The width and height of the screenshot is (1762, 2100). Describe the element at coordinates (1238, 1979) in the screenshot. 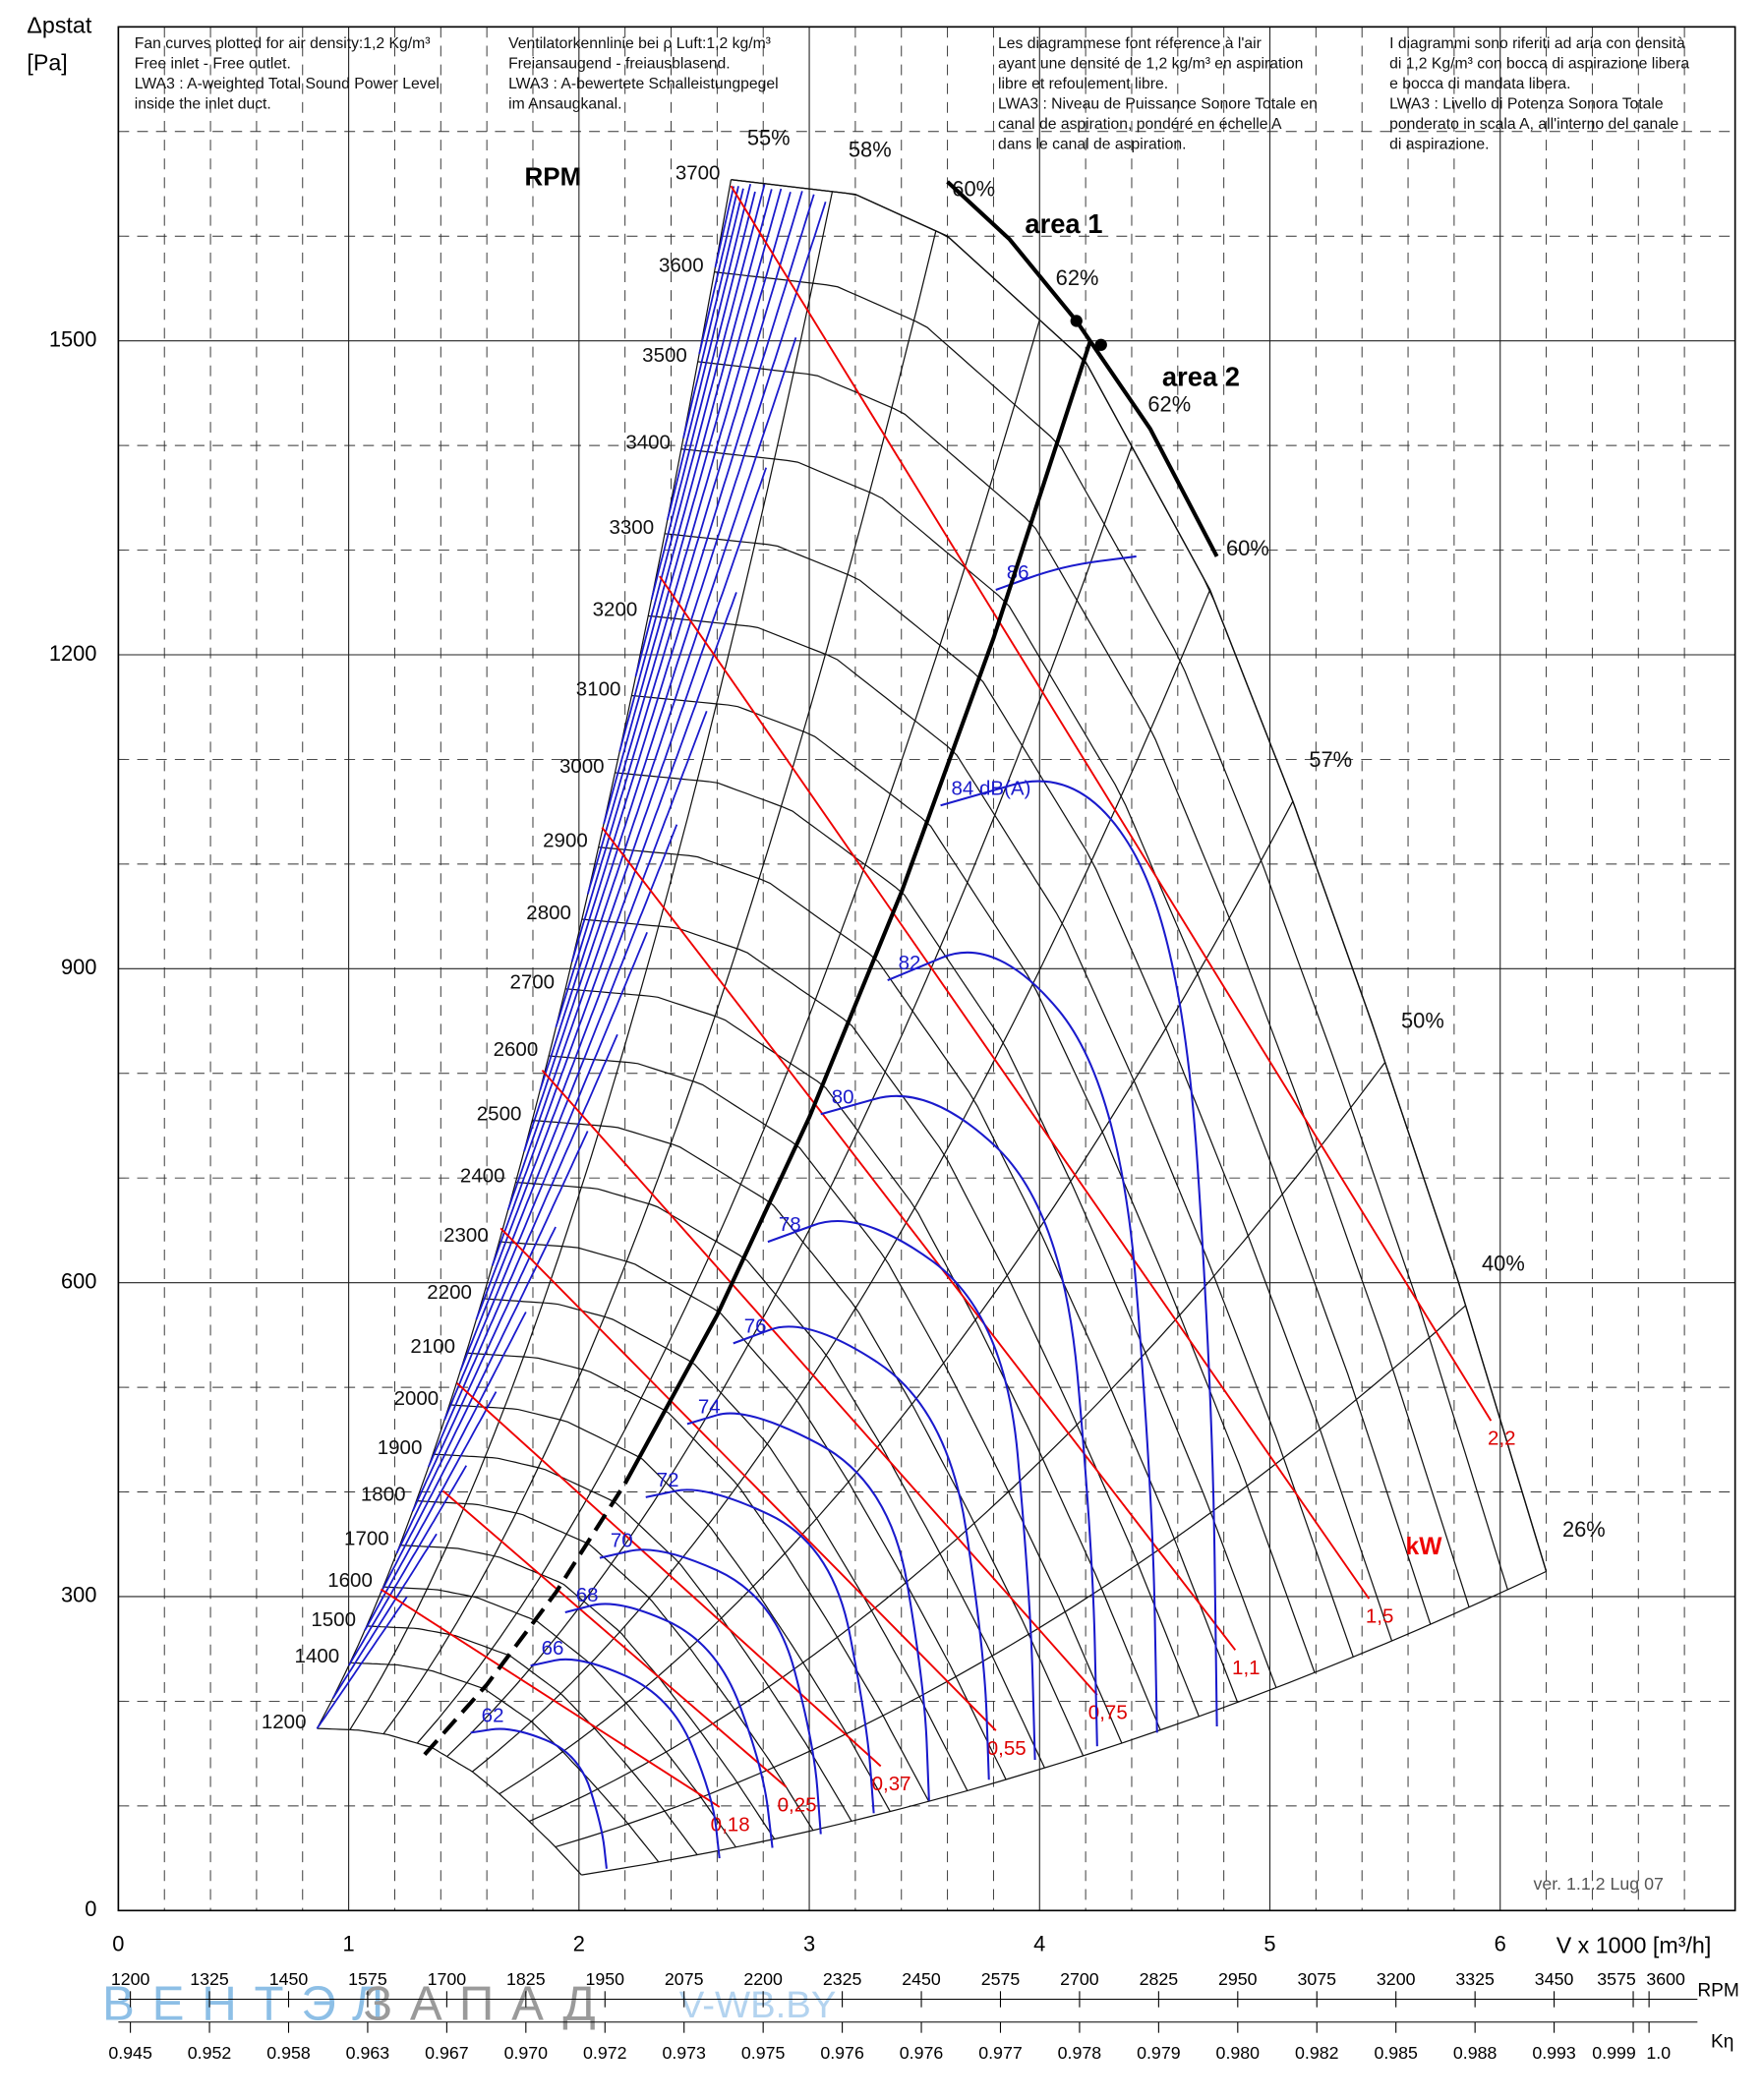

I see `rpm-scale-label: 2950` at that location.